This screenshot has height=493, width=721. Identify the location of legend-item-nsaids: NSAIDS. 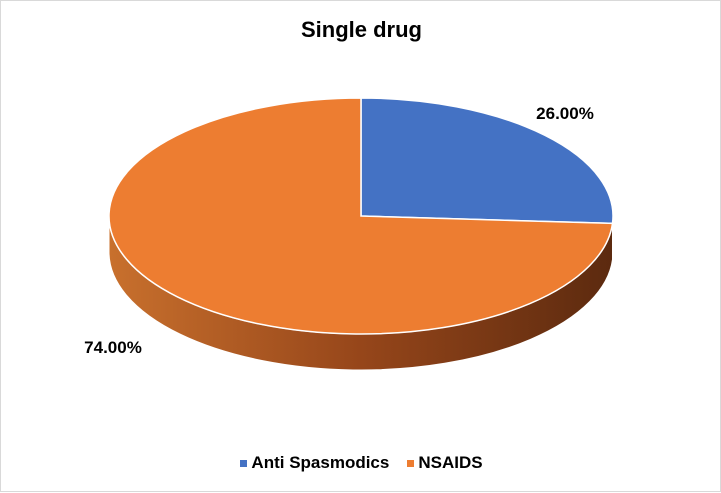
(444, 463).